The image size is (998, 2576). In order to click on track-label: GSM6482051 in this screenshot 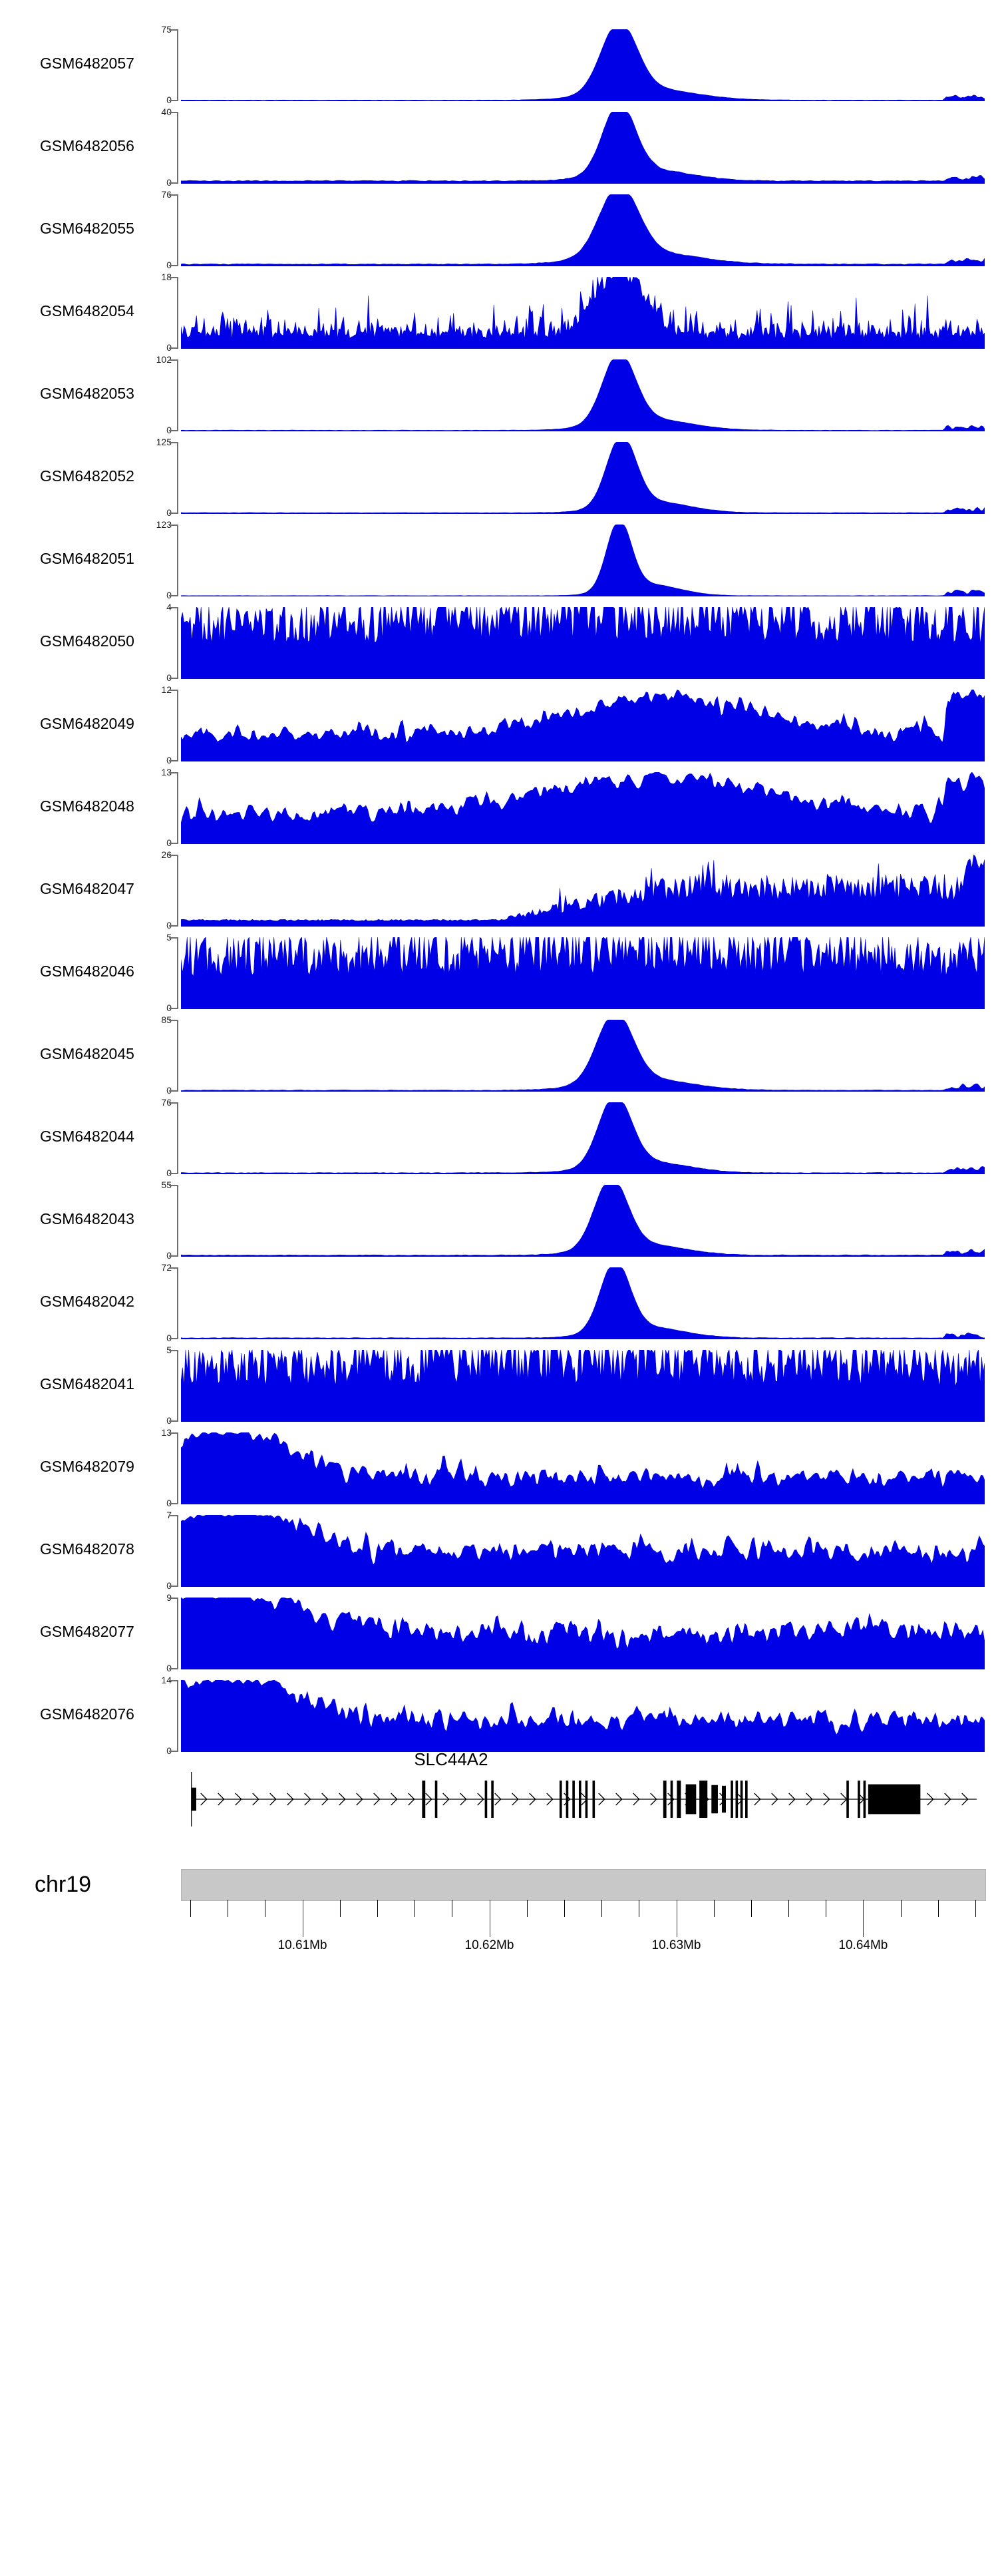, I will do `click(87, 558)`.